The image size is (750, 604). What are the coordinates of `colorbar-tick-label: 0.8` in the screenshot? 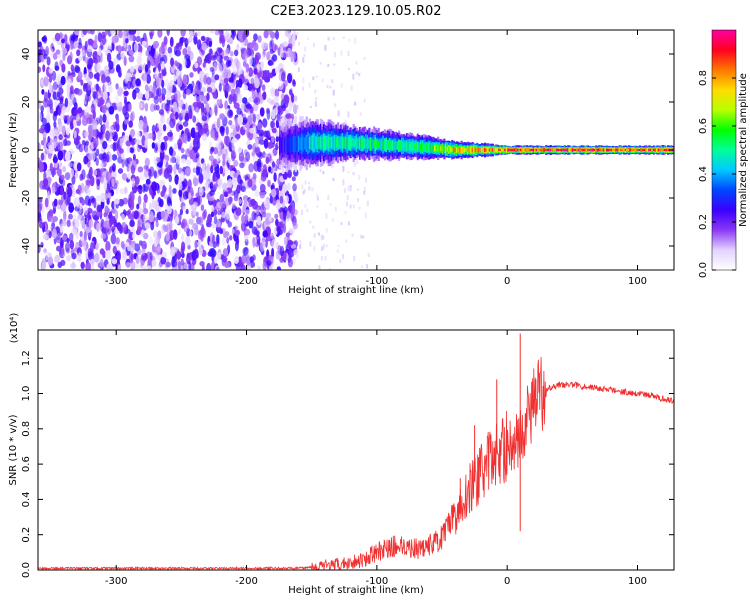 It's located at (703, 78).